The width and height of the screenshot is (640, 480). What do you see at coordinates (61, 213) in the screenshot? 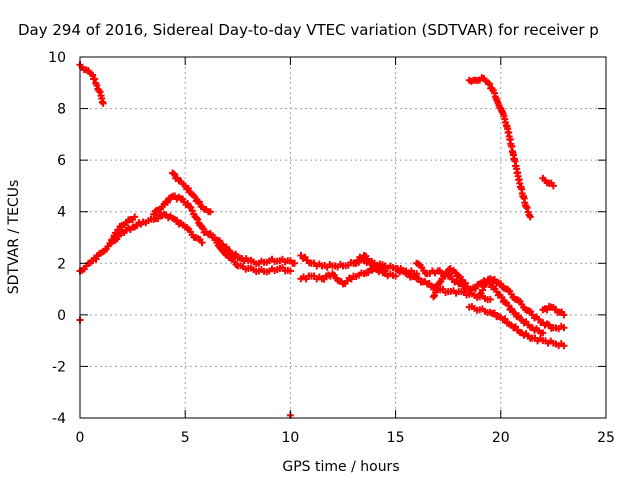
I see `y-tick-label: 4` at bounding box center [61, 213].